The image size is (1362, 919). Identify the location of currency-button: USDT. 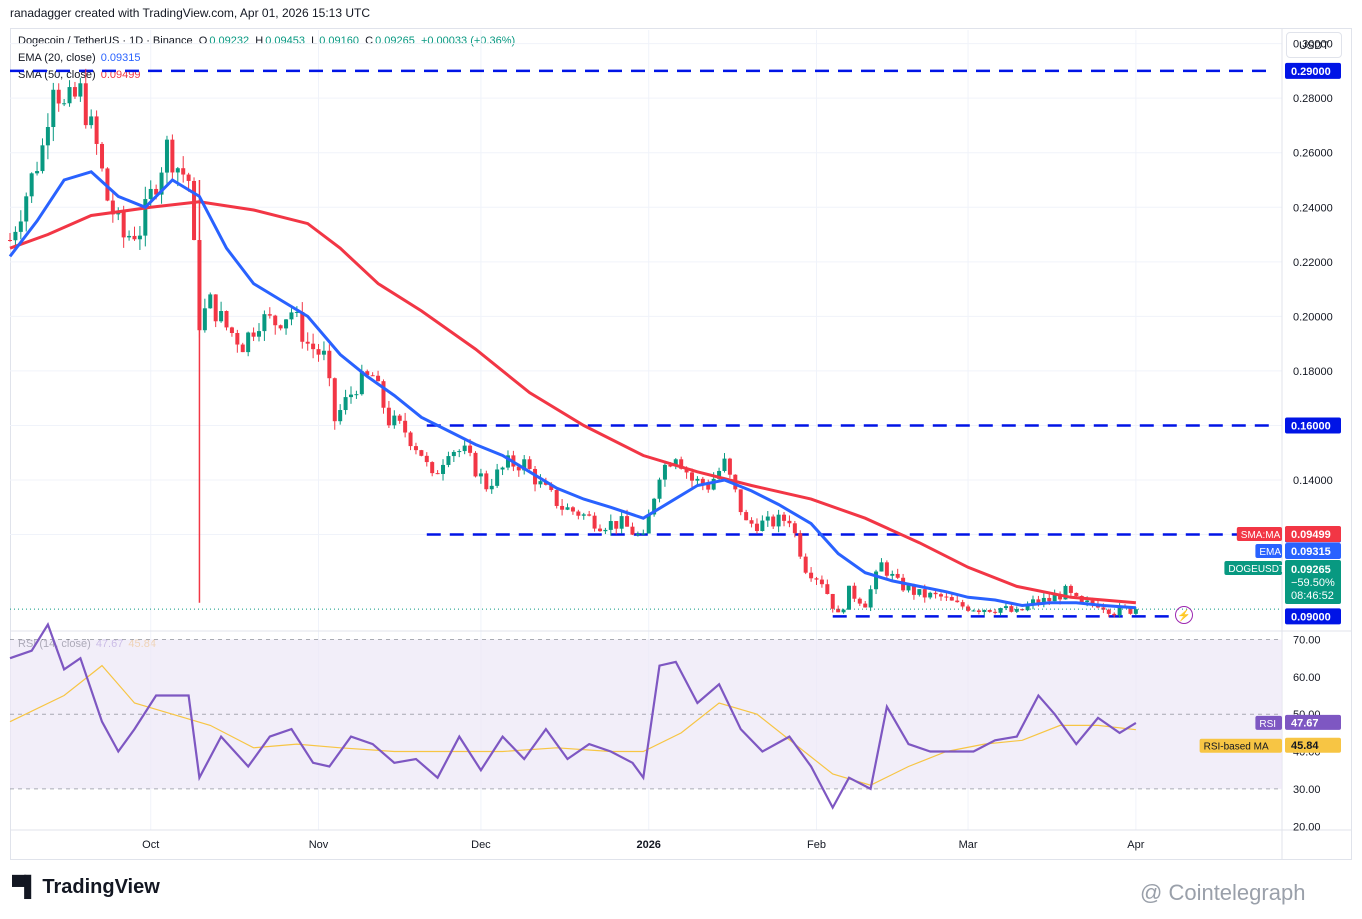
(1314, 45).